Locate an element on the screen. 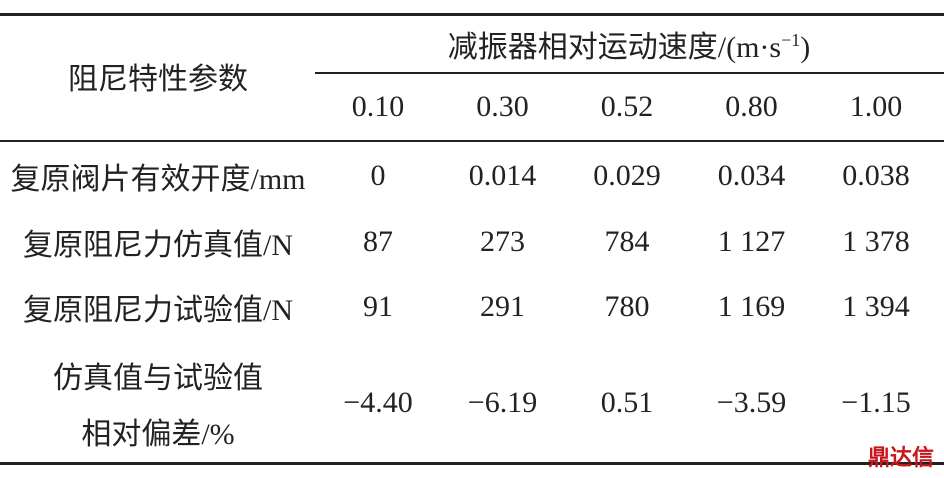 The height and width of the screenshot is (478, 944). row-label: 仿真值与试验值 is located at coordinates (158, 378).